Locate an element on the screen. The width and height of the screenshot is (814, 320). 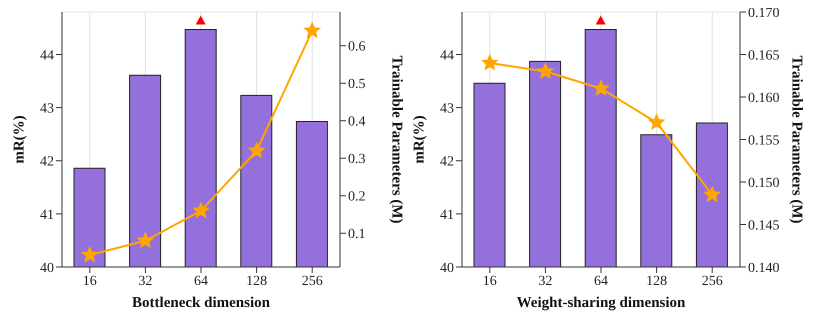
y2-tick-label: 0.170 is located at coordinates (764, 13).